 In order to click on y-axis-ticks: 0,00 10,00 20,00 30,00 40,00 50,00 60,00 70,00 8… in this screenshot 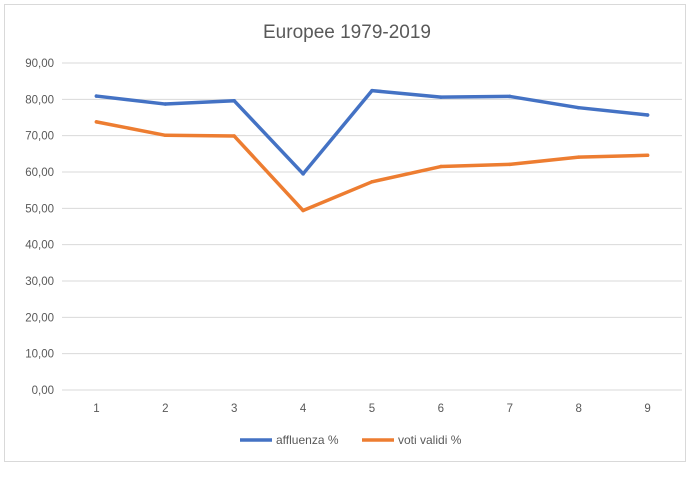, I will do `click(39, 227)`.